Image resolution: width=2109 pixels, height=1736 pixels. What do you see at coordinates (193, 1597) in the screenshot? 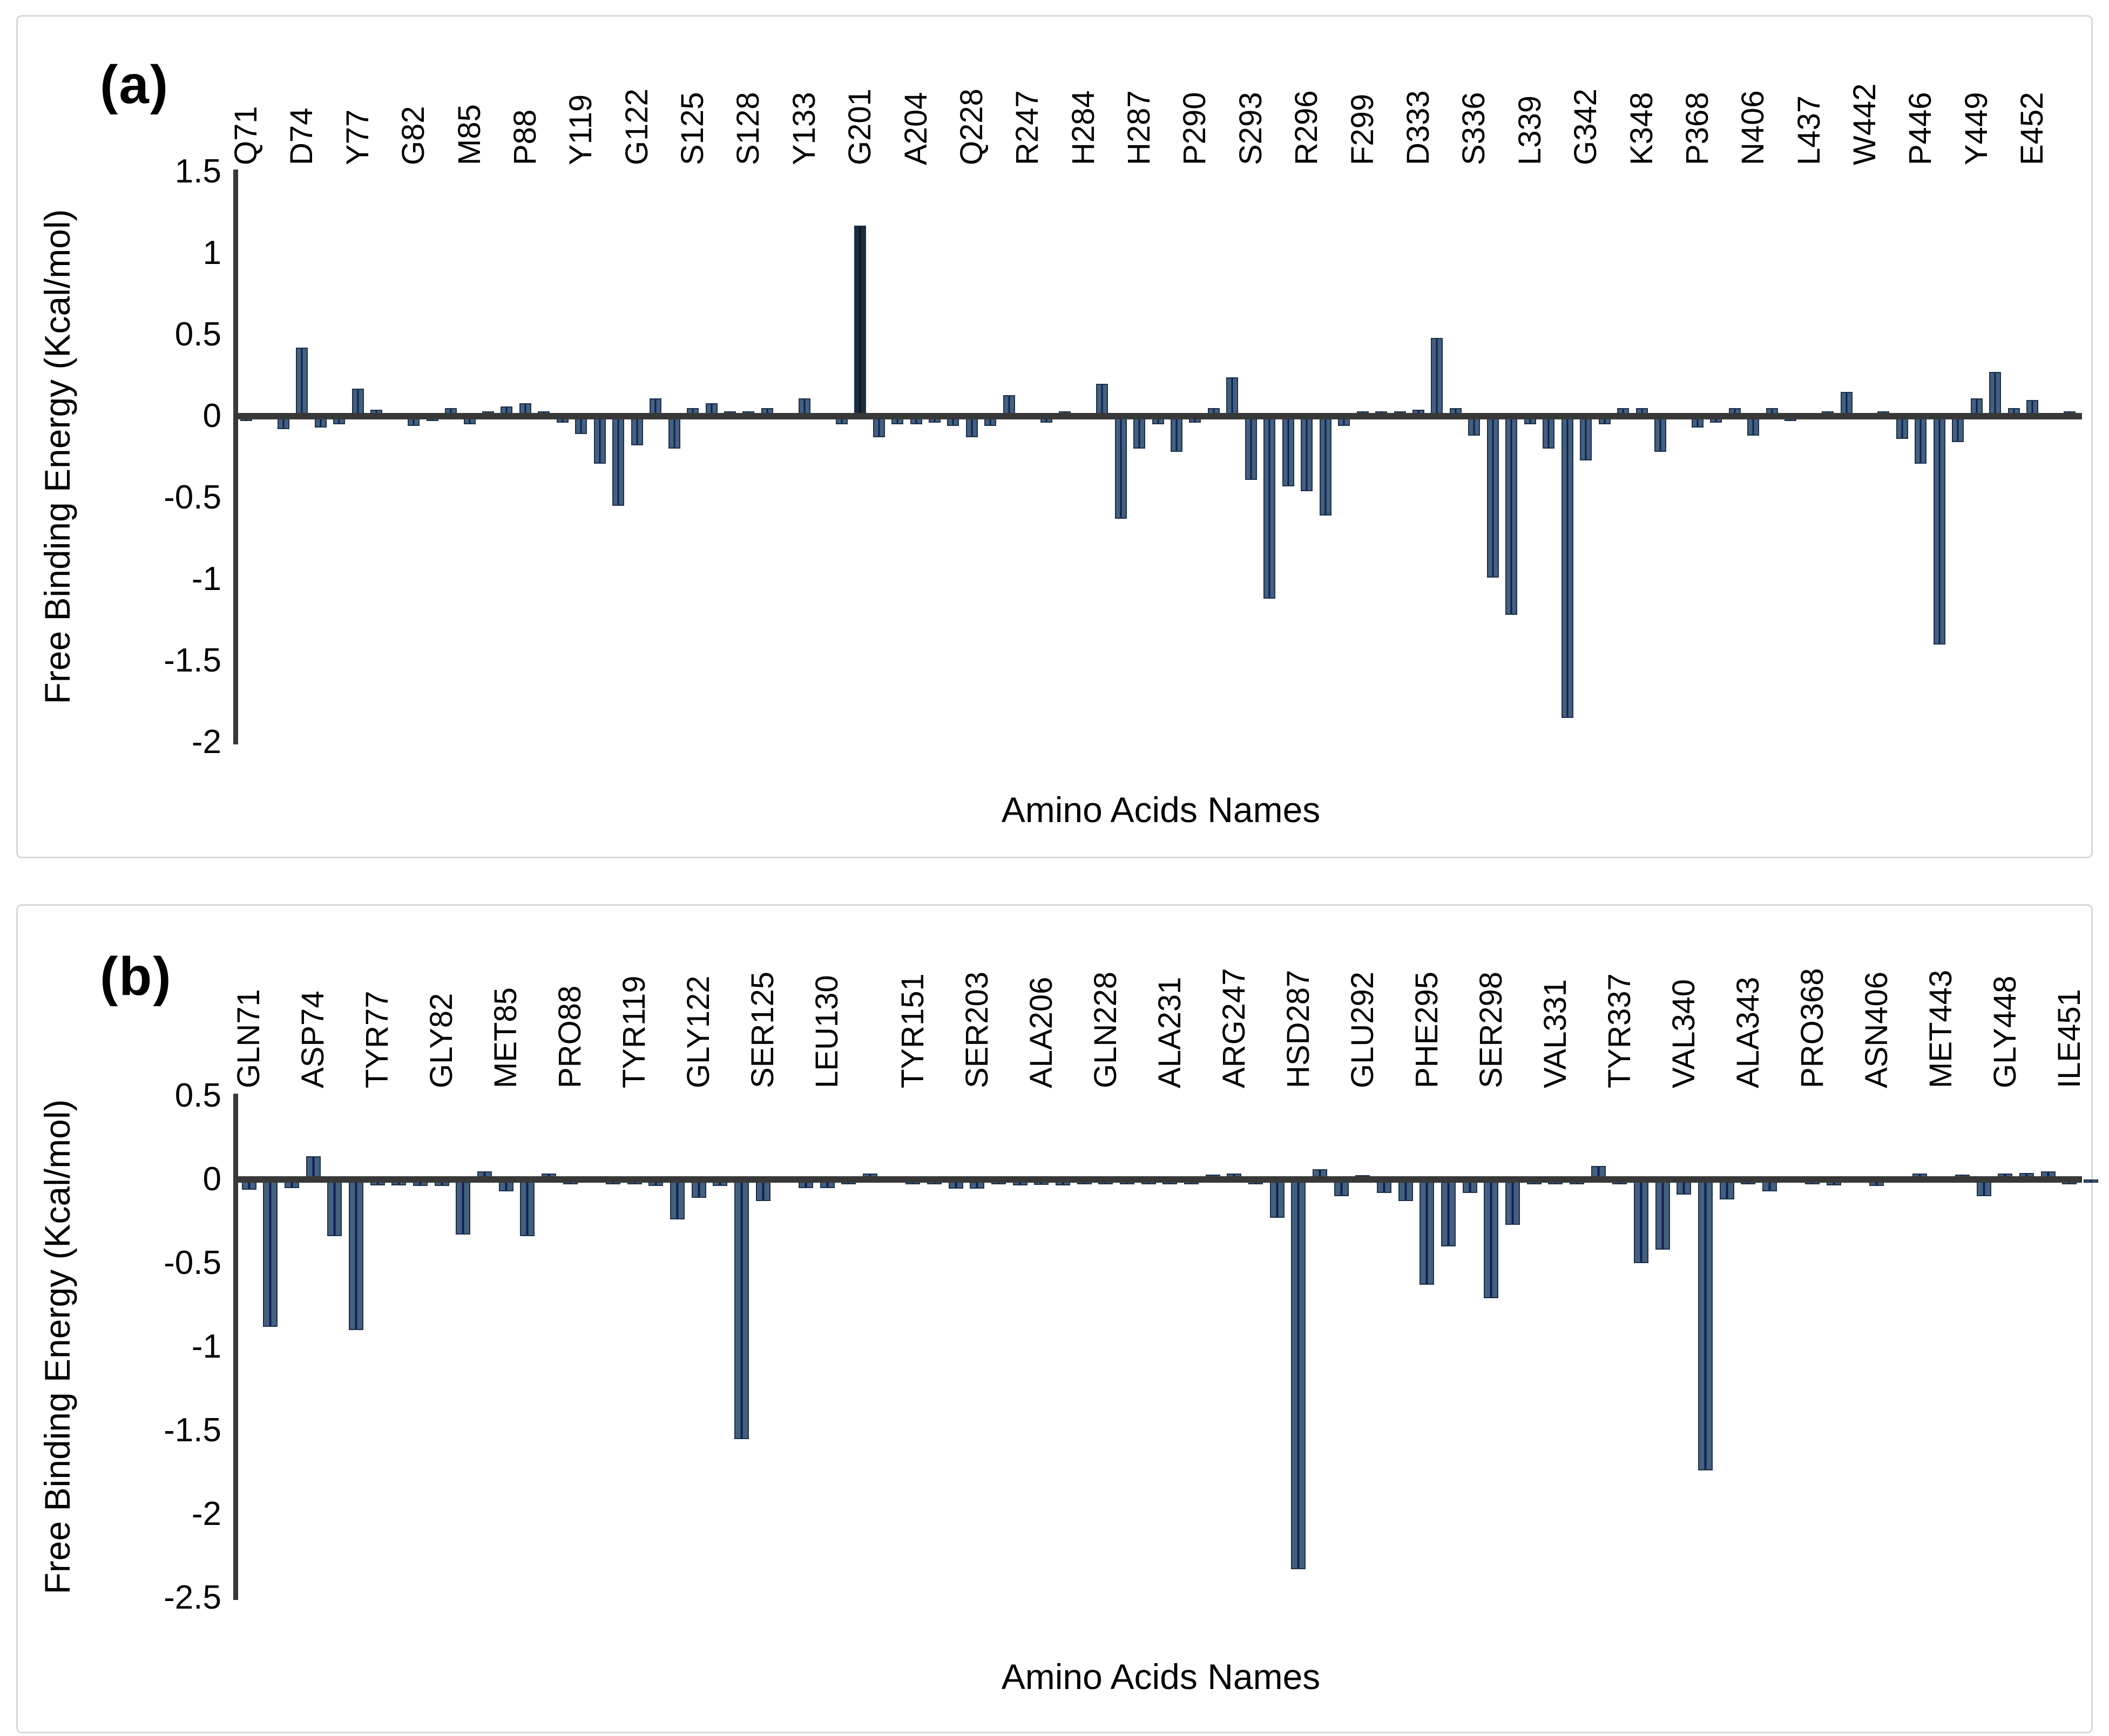
I see `y-tick-label: -2.5` at bounding box center [193, 1597].